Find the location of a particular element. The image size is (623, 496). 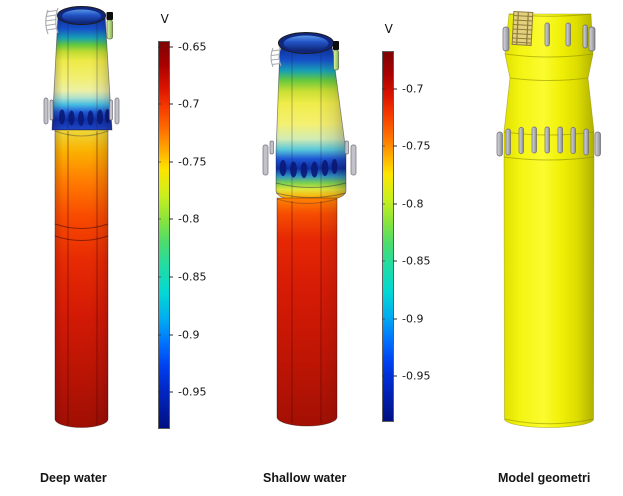

caption-shallow-water: Shallow water is located at coordinates (305, 478).